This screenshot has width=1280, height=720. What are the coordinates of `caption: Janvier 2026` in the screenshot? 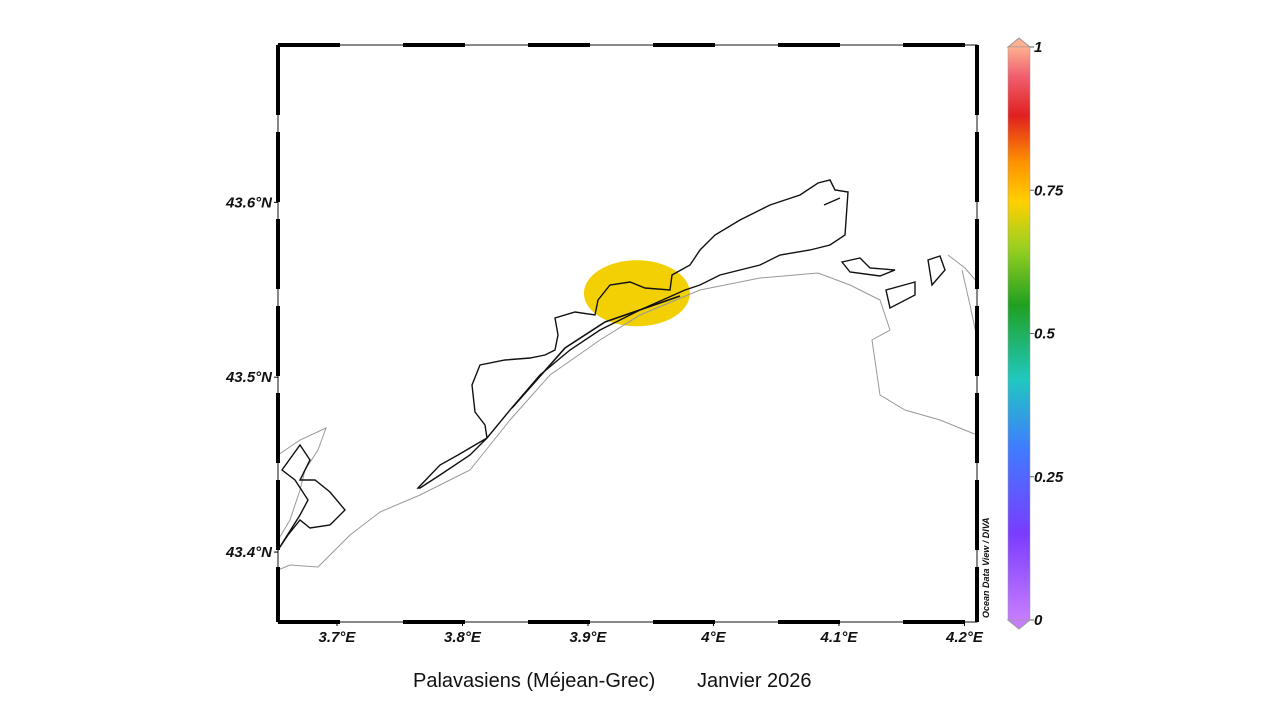 It's located at (754, 681).